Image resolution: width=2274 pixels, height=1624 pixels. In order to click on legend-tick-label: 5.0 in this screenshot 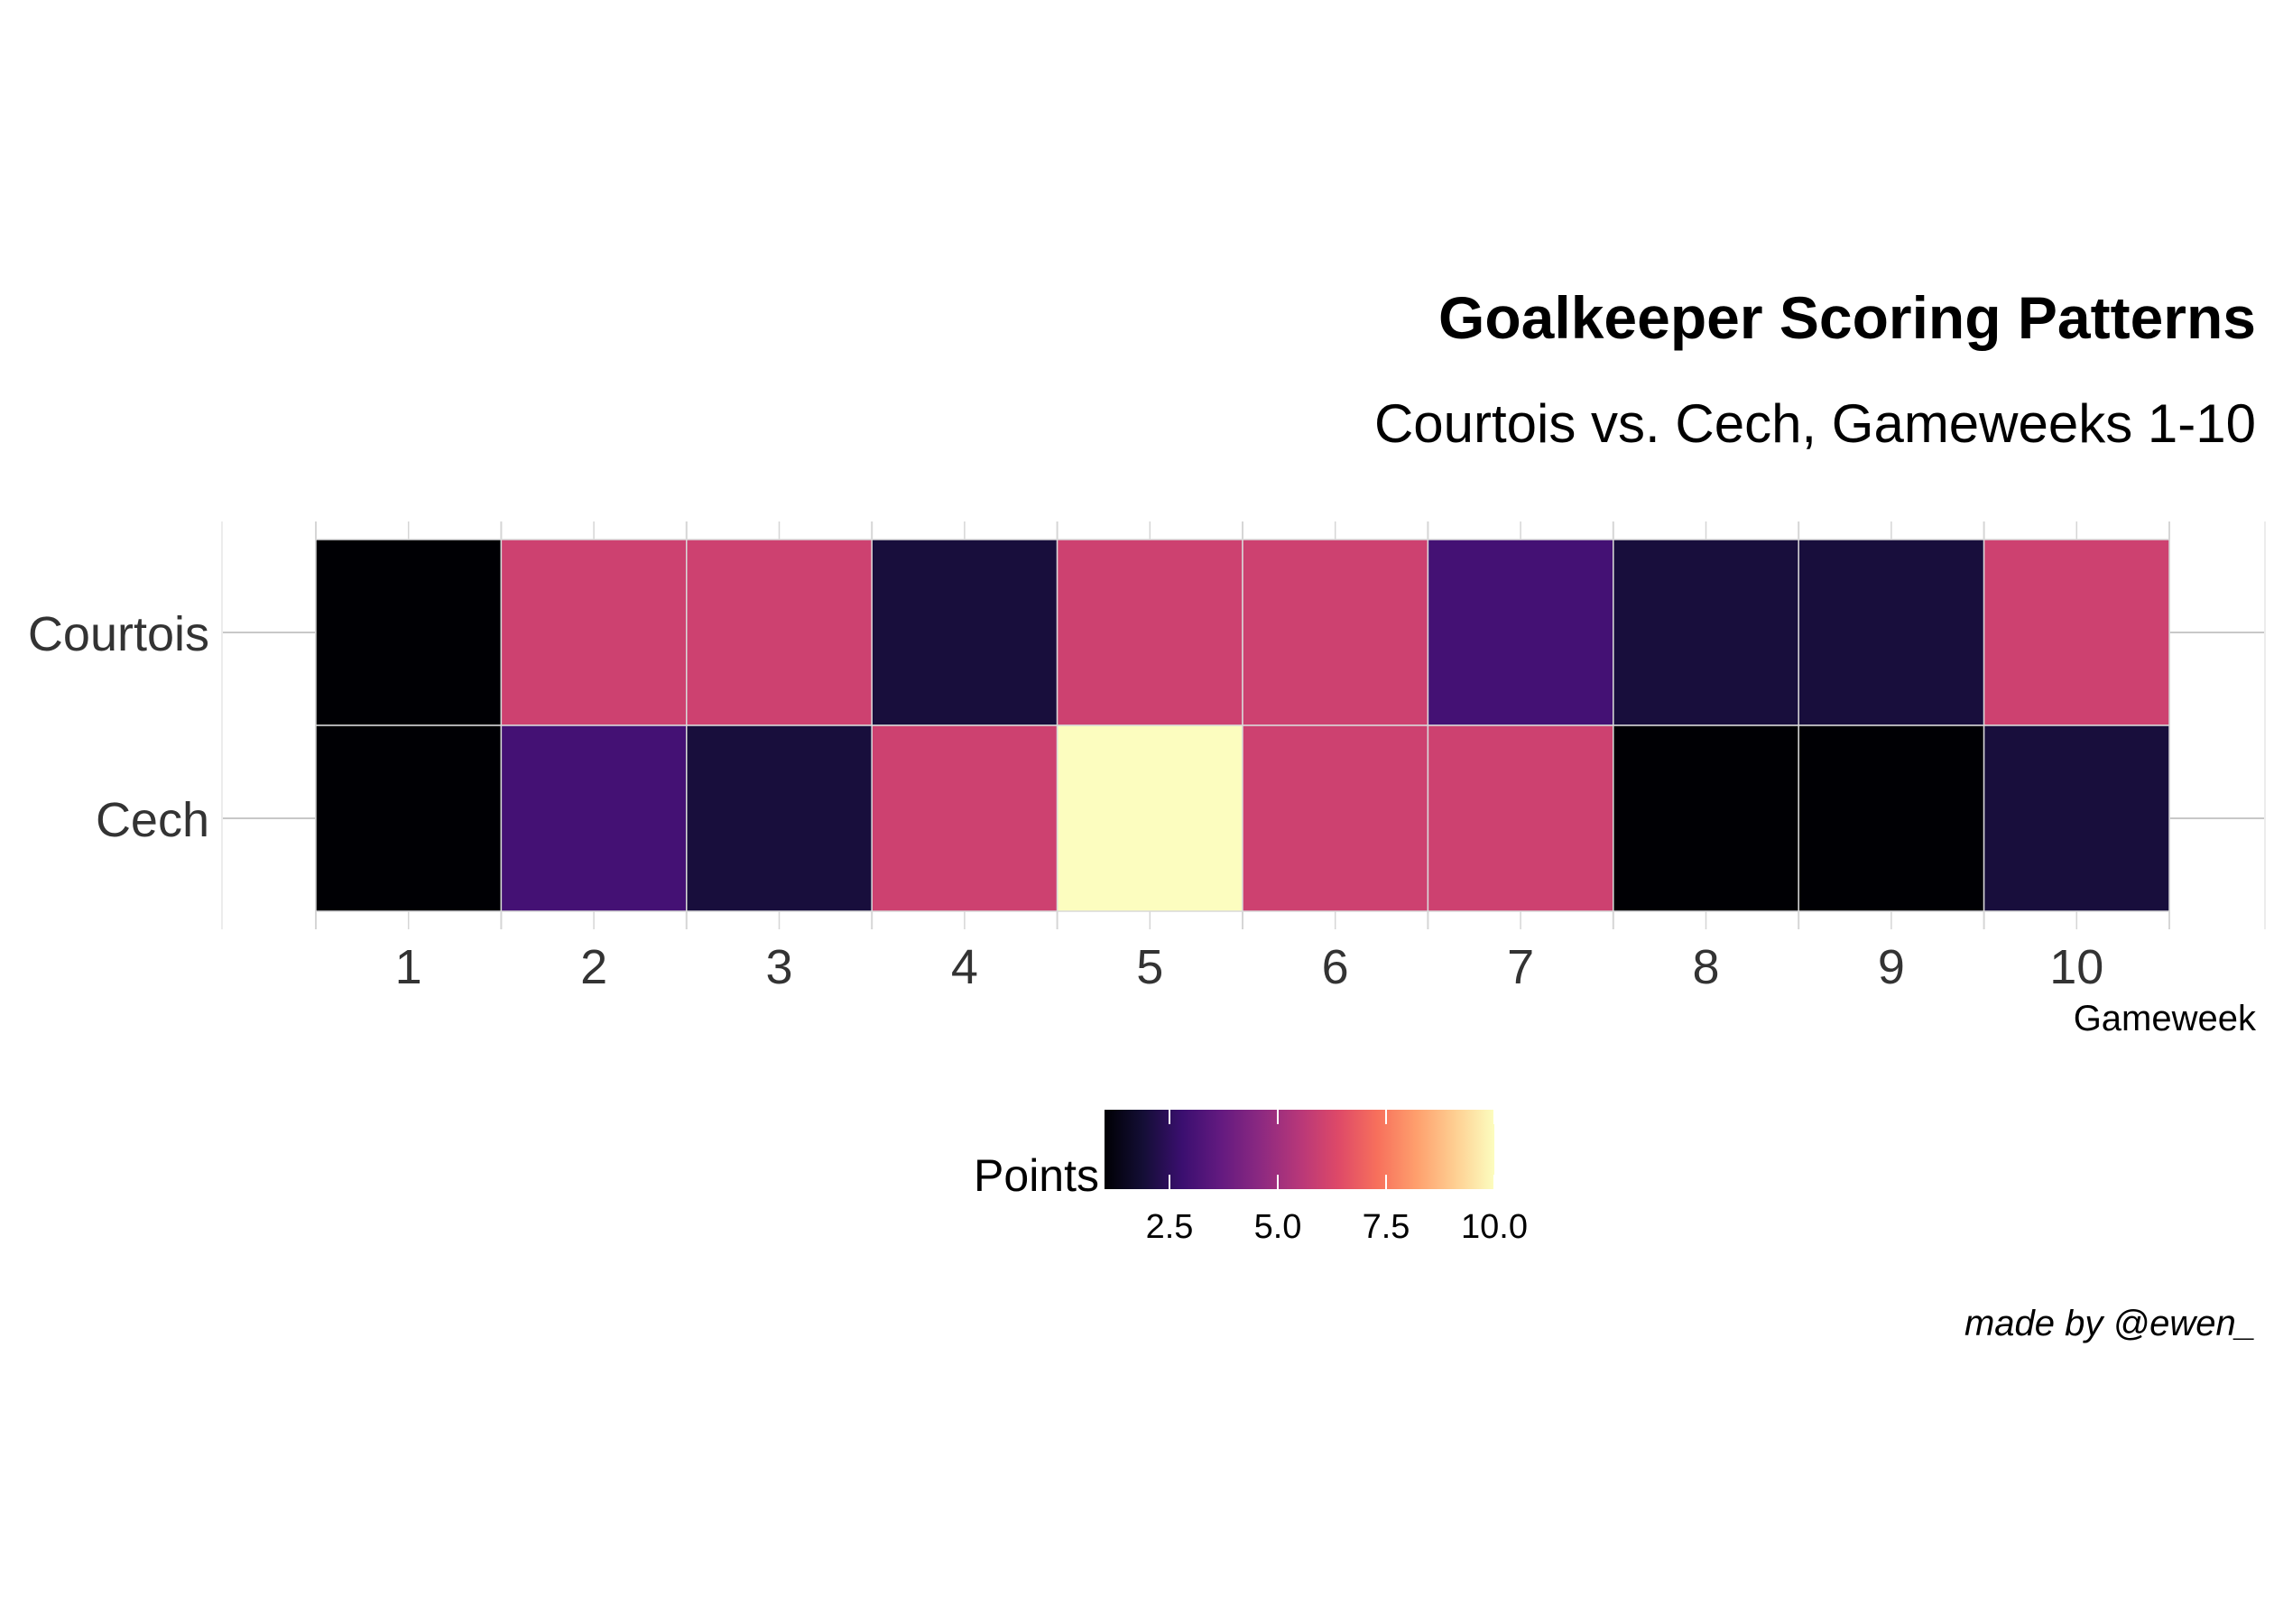, I will do `click(1278, 1227)`.